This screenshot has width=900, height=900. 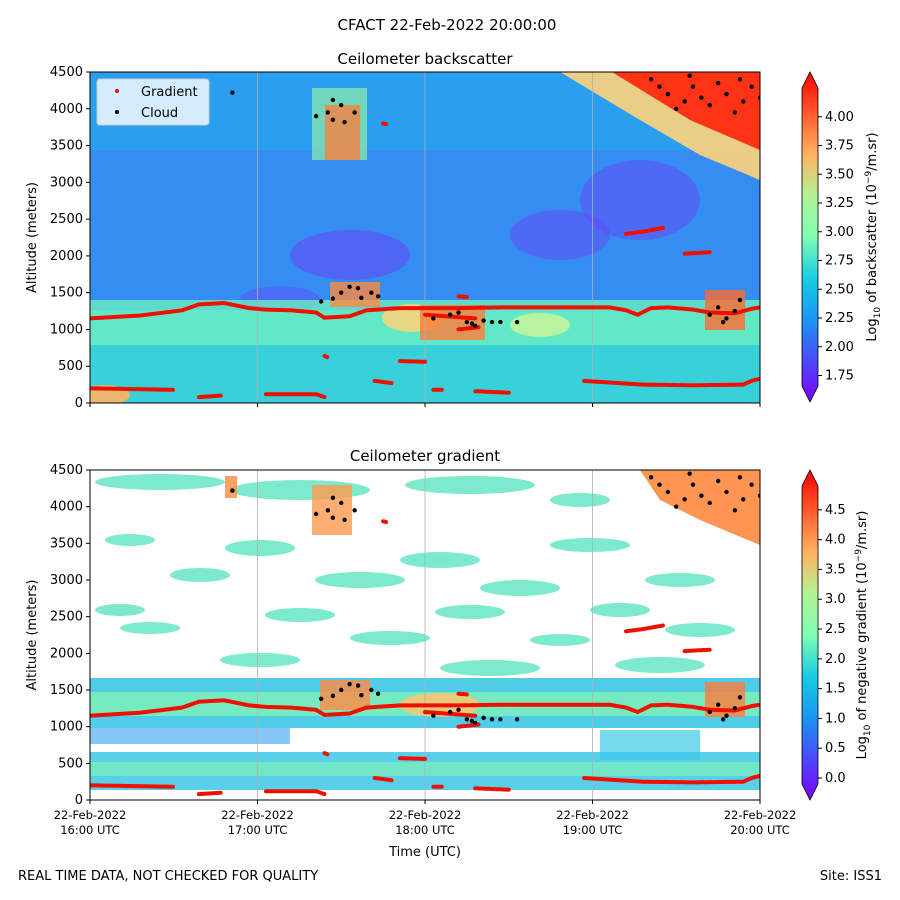 What do you see at coordinates (169, 92) in the screenshot?
I see `legend-gradient-label: Gradient` at bounding box center [169, 92].